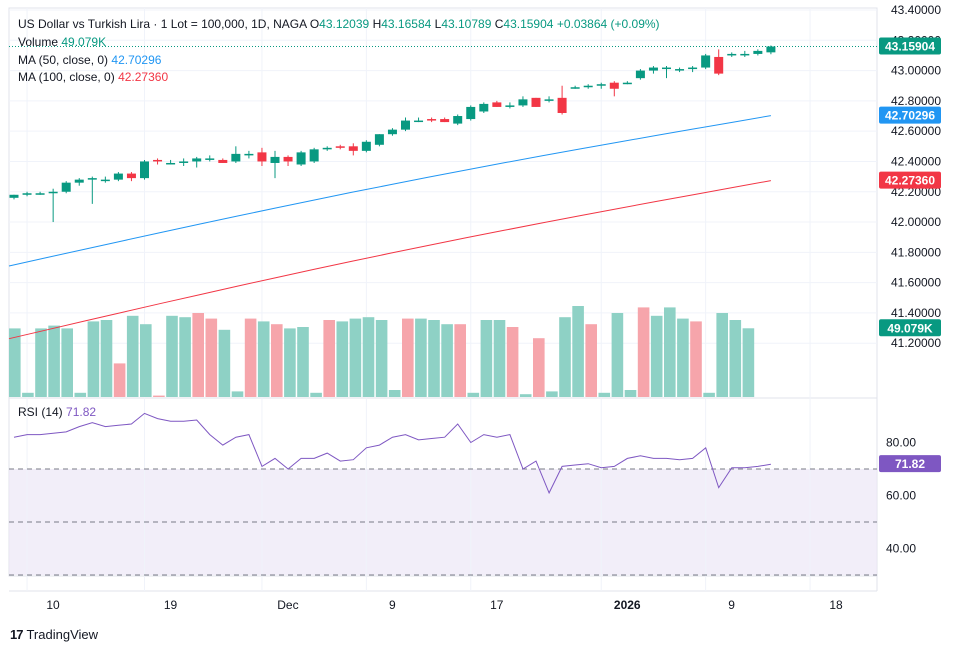  What do you see at coordinates (499, 24) in the screenshot?
I see `close-label: C` at bounding box center [499, 24].